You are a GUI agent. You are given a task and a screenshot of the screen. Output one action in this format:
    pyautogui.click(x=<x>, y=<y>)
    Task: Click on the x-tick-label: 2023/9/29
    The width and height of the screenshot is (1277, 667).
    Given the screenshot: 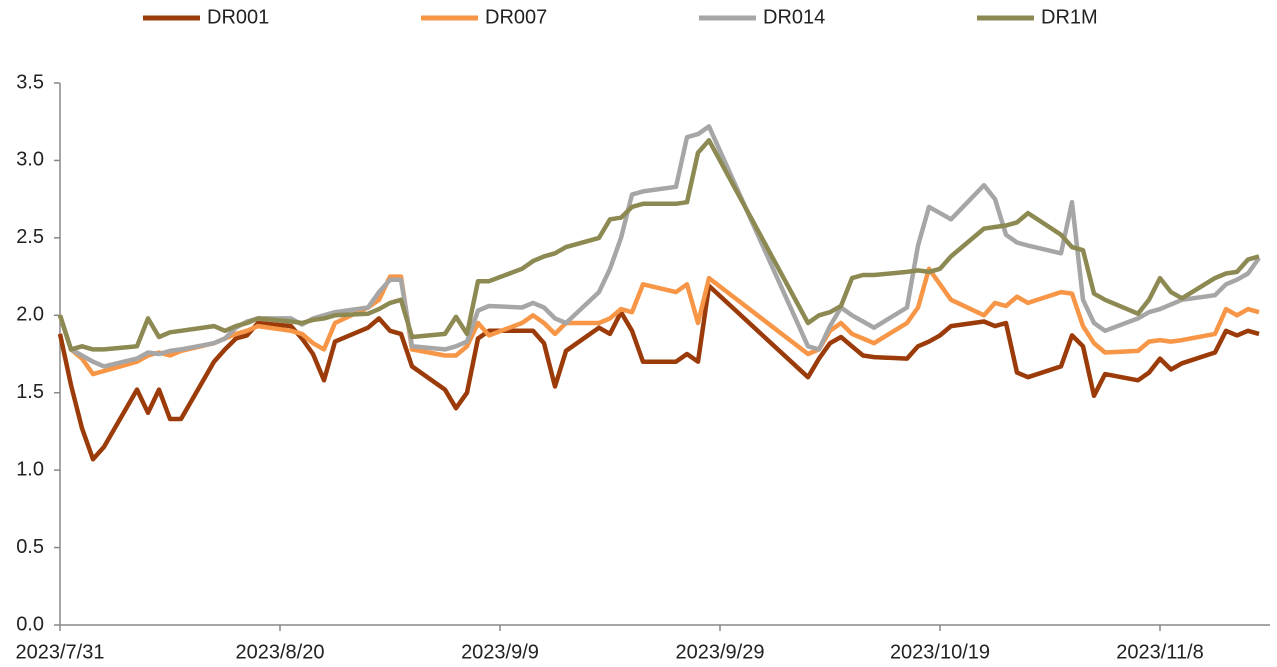 What is the action you would take?
    pyautogui.click(x=720, y=652)
    